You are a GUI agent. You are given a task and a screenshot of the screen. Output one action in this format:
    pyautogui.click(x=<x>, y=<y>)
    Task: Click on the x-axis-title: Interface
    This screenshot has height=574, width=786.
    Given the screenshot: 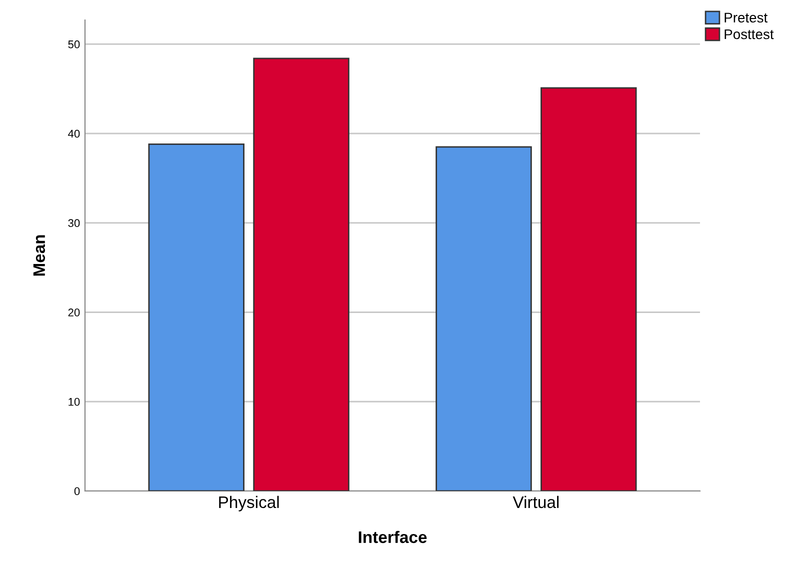 What is the action you would take?
    pyautogui.click(x=392, y=537)
    